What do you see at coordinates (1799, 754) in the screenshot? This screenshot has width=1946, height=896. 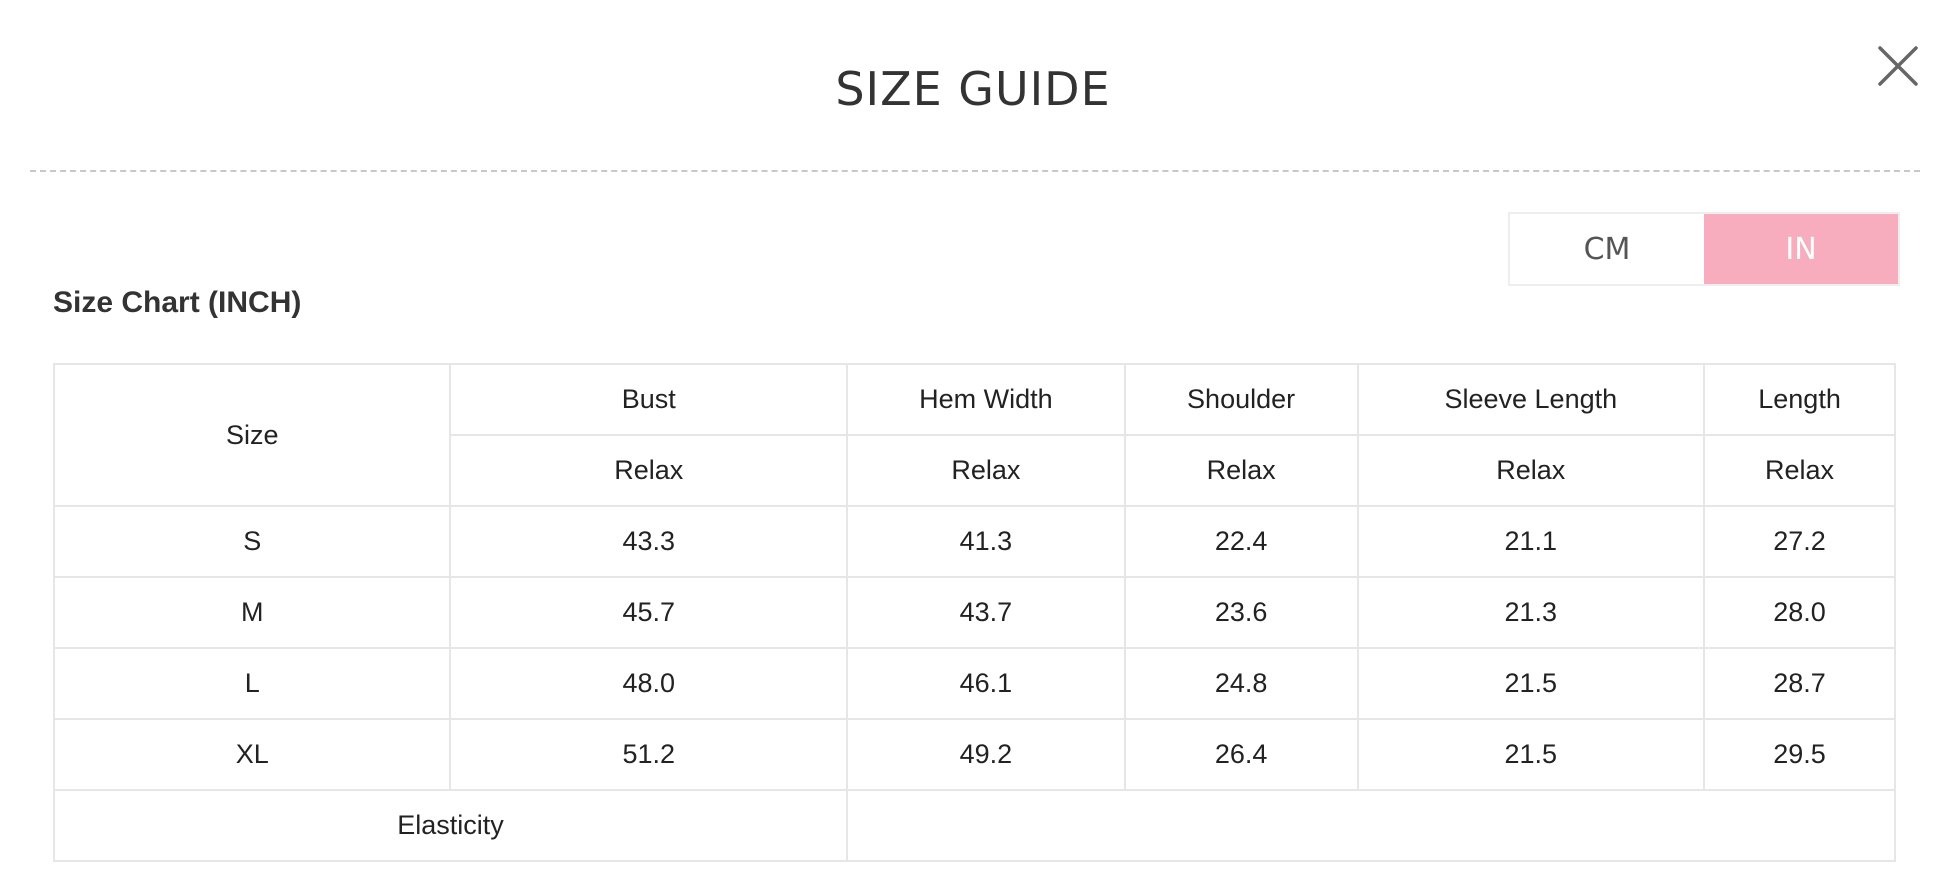 I see `value-cell: 29.5` at bounding box center [1799, 754].